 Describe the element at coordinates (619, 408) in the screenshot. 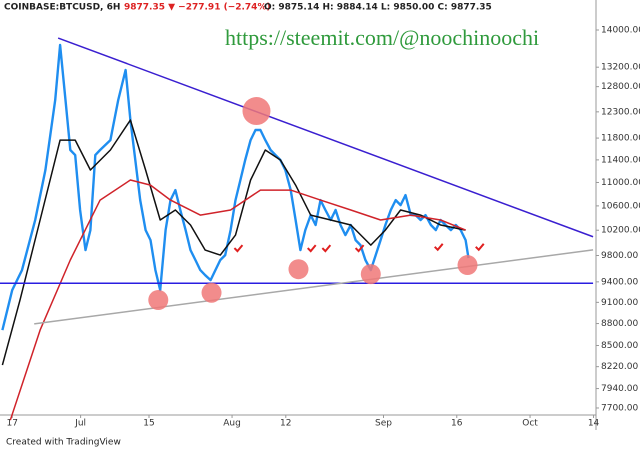

I see `y-tick-label: 7700.00` at that location.